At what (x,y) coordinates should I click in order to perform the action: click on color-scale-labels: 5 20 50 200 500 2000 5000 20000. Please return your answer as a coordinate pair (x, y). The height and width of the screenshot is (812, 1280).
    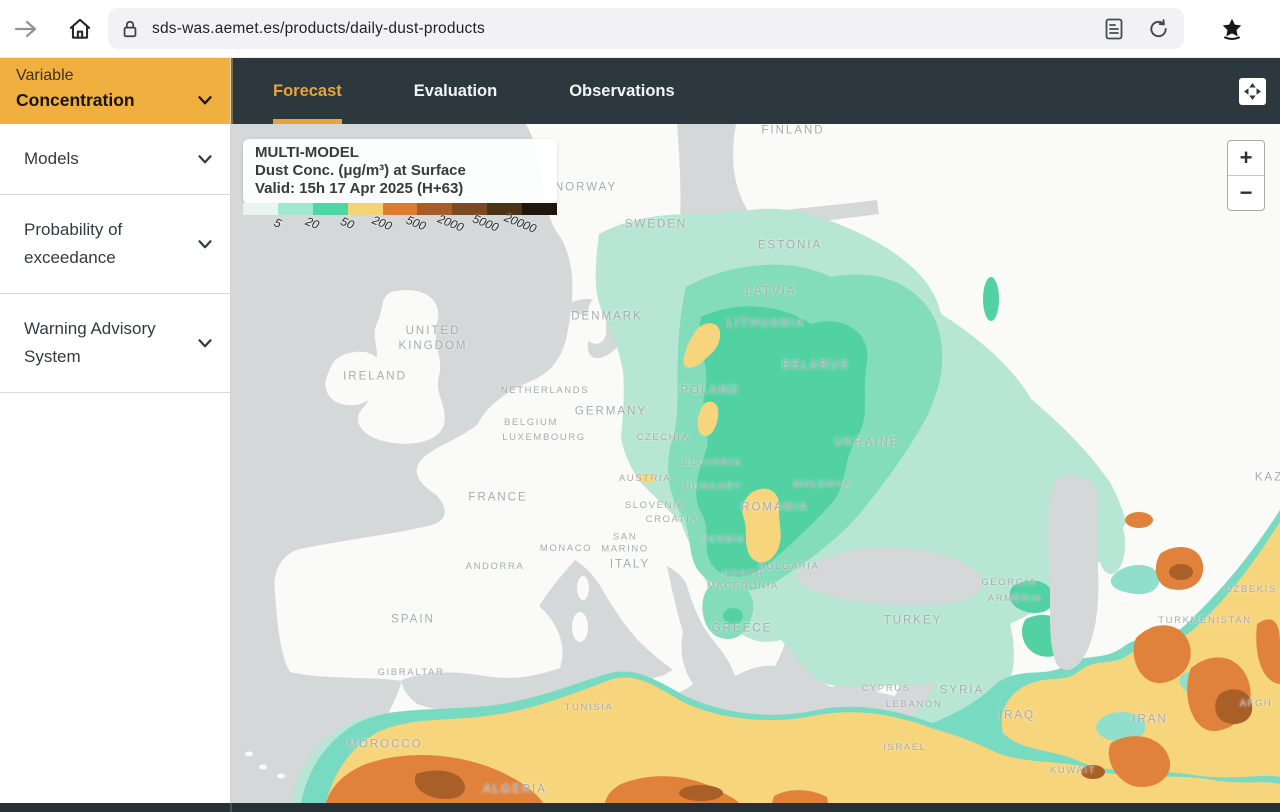
    Looking at the image, I should click on (400, 226).